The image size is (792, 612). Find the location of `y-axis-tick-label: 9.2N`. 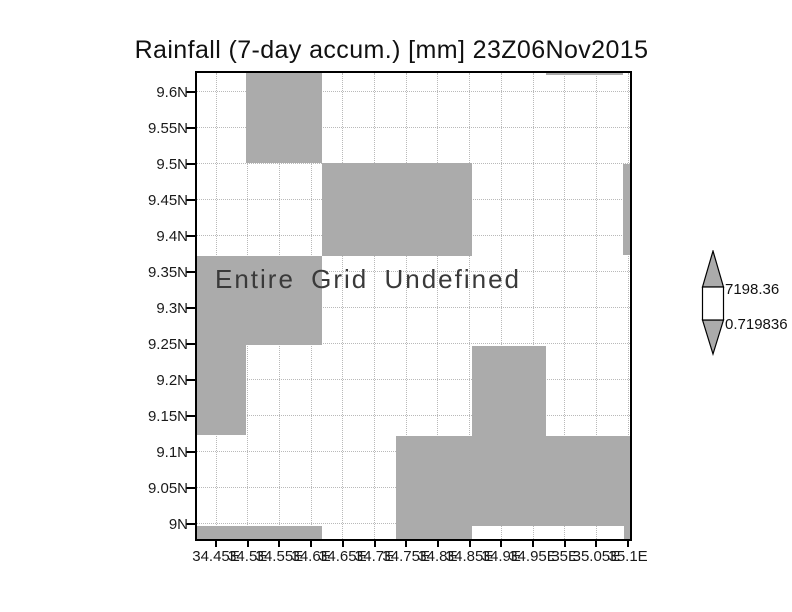

y-axis-tick-label: 9.2N is located at coordinates (172, 380).